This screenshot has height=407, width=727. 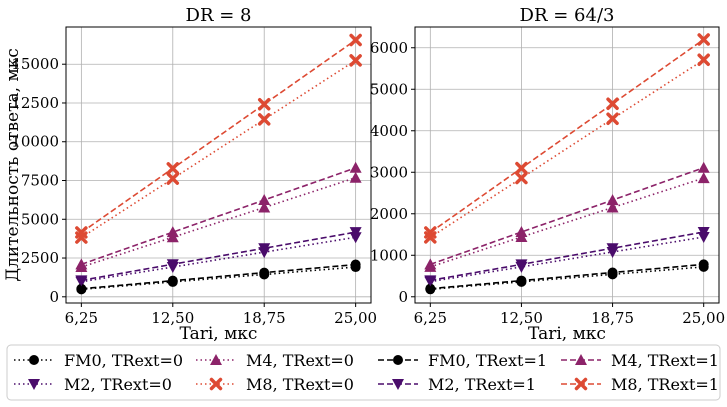 I want to click on legend-entry-6: M4, TRext=1, so click(x=640, y=360).